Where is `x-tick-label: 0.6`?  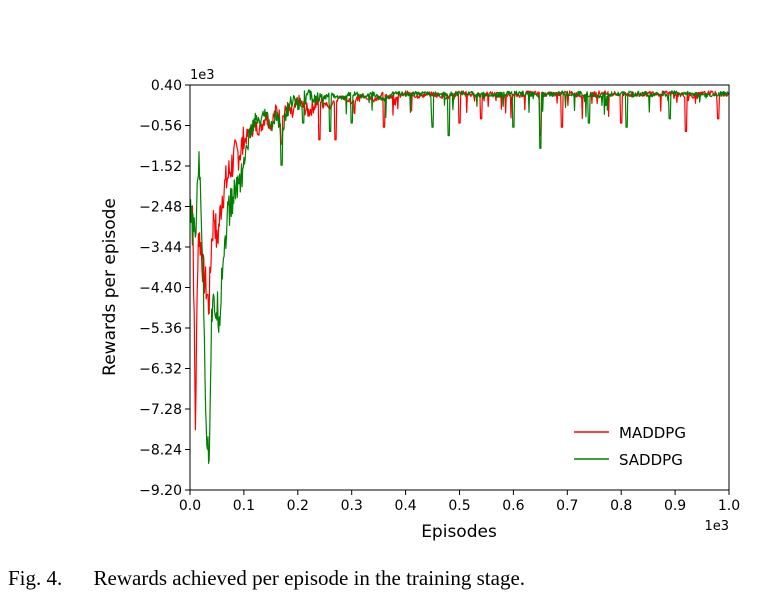 x-tick-label: 0.6 is located at coordinates (513, 506).